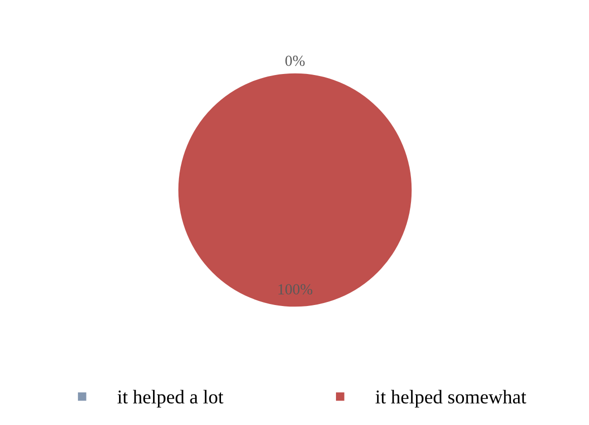 This screenshot has width=589, height=425. I want to click on legend-label: it helped a lot, so click(171, 399).